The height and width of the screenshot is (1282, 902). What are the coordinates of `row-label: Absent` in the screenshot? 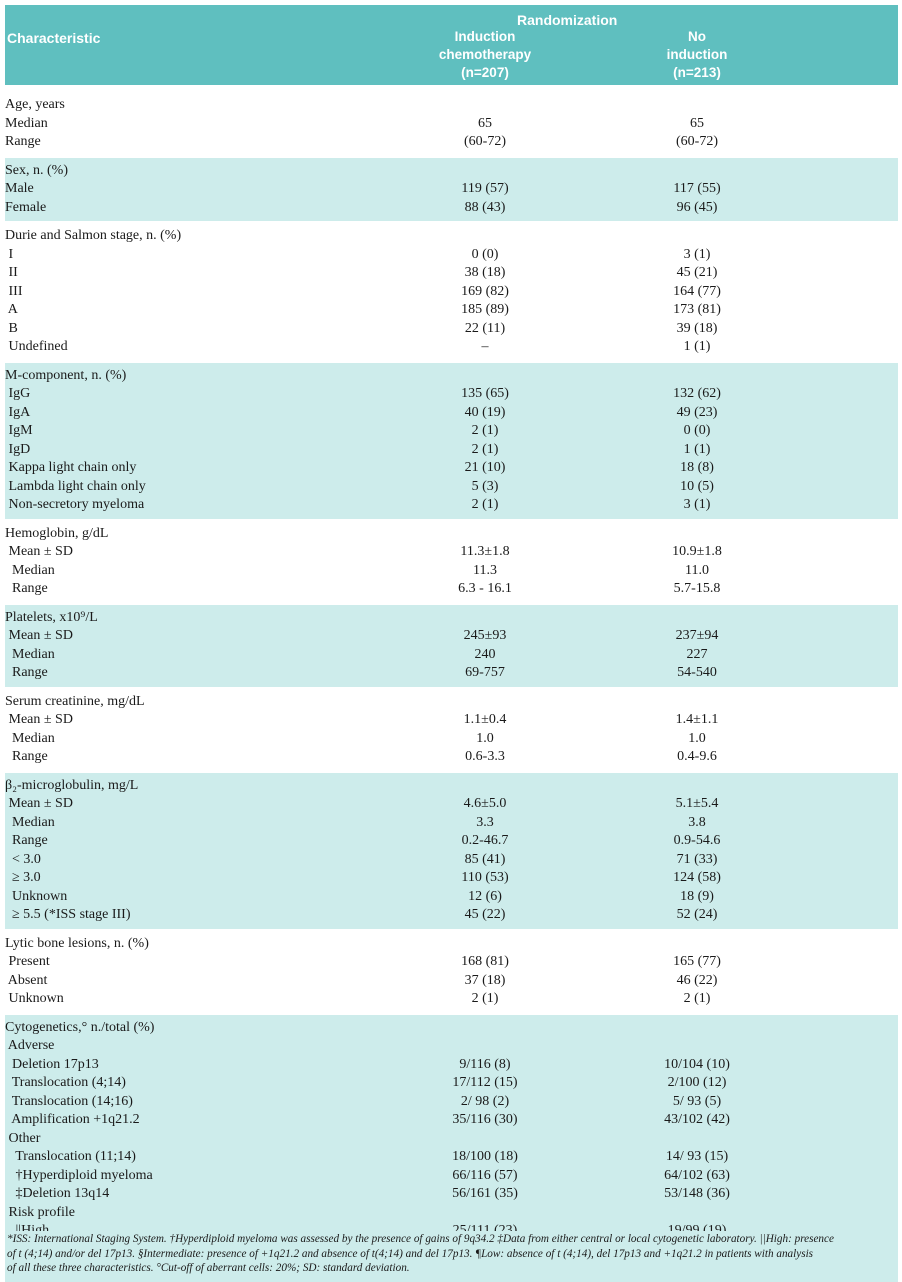 It's located at (26, 980).